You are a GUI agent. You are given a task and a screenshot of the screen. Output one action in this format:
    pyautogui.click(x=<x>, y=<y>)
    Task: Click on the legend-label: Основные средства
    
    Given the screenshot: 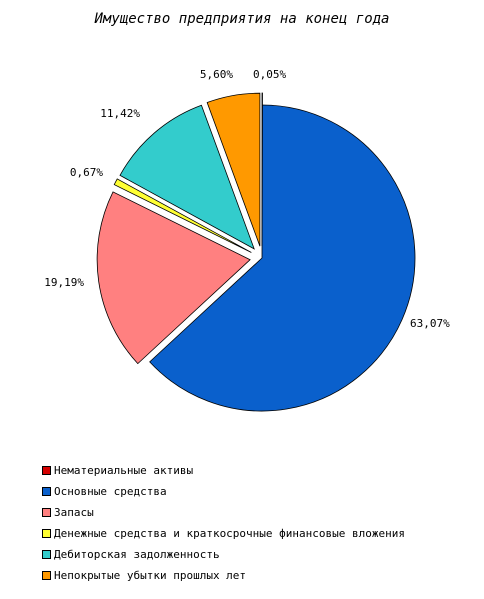 What is the action you would take?
    pyautogui.click(x=110, y=491)
    